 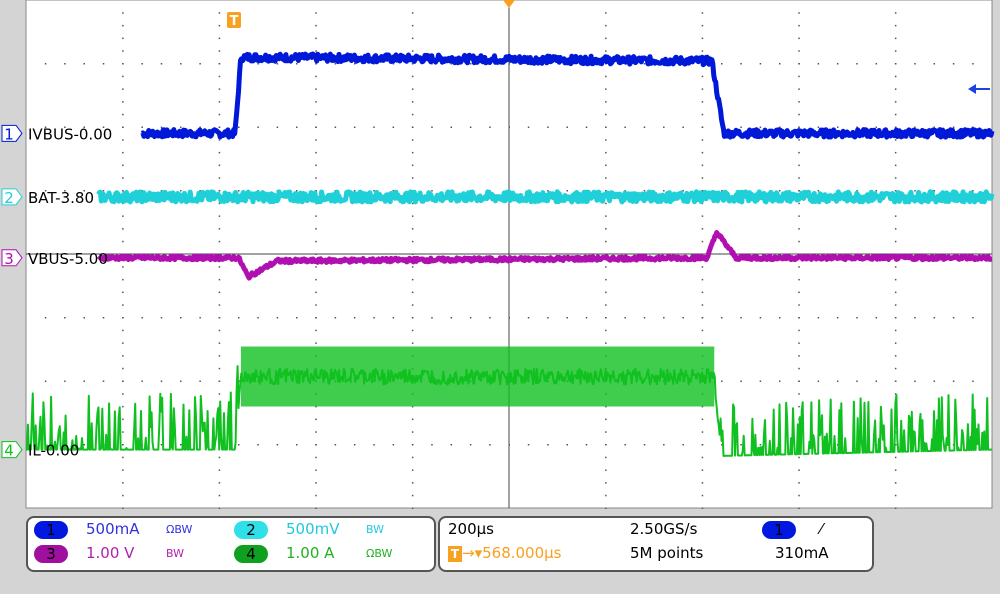 What do you see at coordinates (667, 553) in the screenshot?
I see `record-length: 5M points` at bounding box center [667, 553].